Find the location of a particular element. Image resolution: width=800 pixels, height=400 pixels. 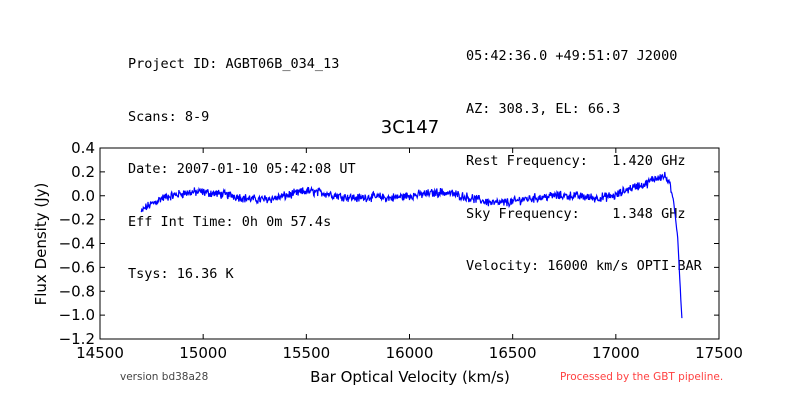

chart-title: 3C147 is located at coordinates (410, 127).